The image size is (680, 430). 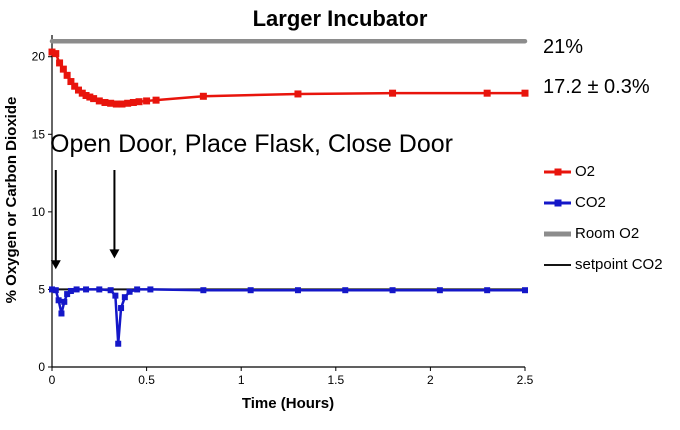 What do you see at coordinates (557, 203) in the screenshot?
I see `co2-line-swatch-icon` at bounding box center [557, 203].